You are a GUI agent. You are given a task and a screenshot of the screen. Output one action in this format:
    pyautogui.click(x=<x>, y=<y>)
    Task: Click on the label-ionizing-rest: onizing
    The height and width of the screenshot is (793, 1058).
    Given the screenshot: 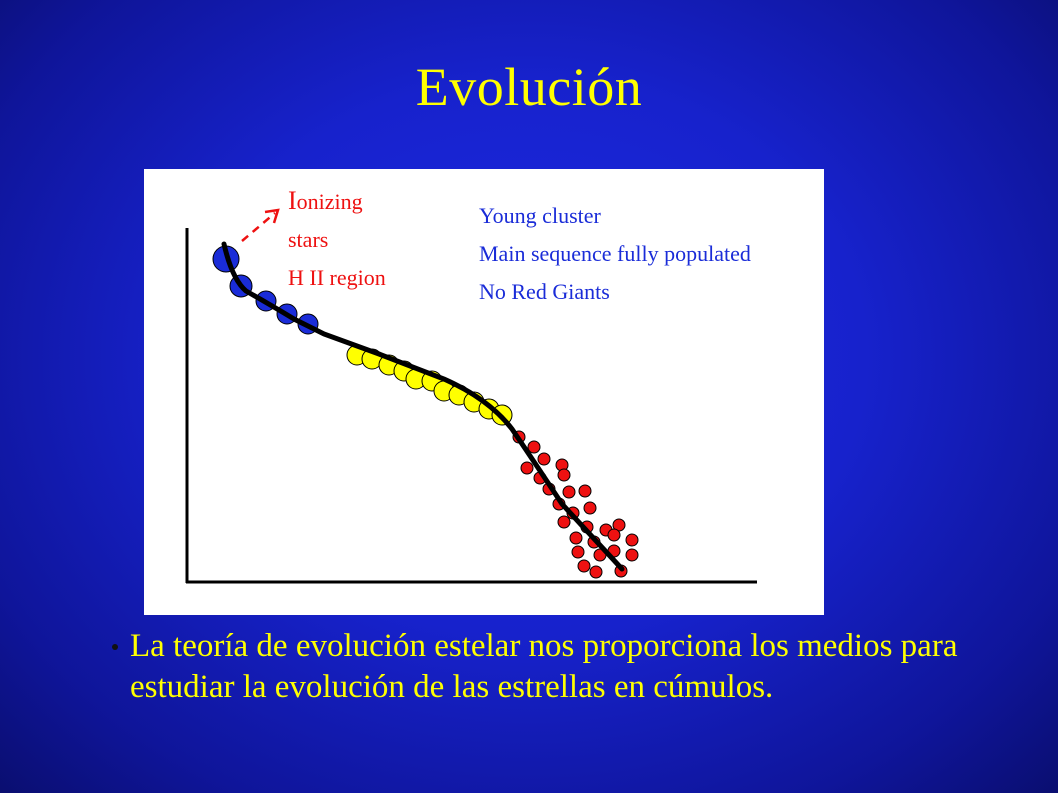 What is the action you would take?
    pyautogui.click(x=330, y=201)
    